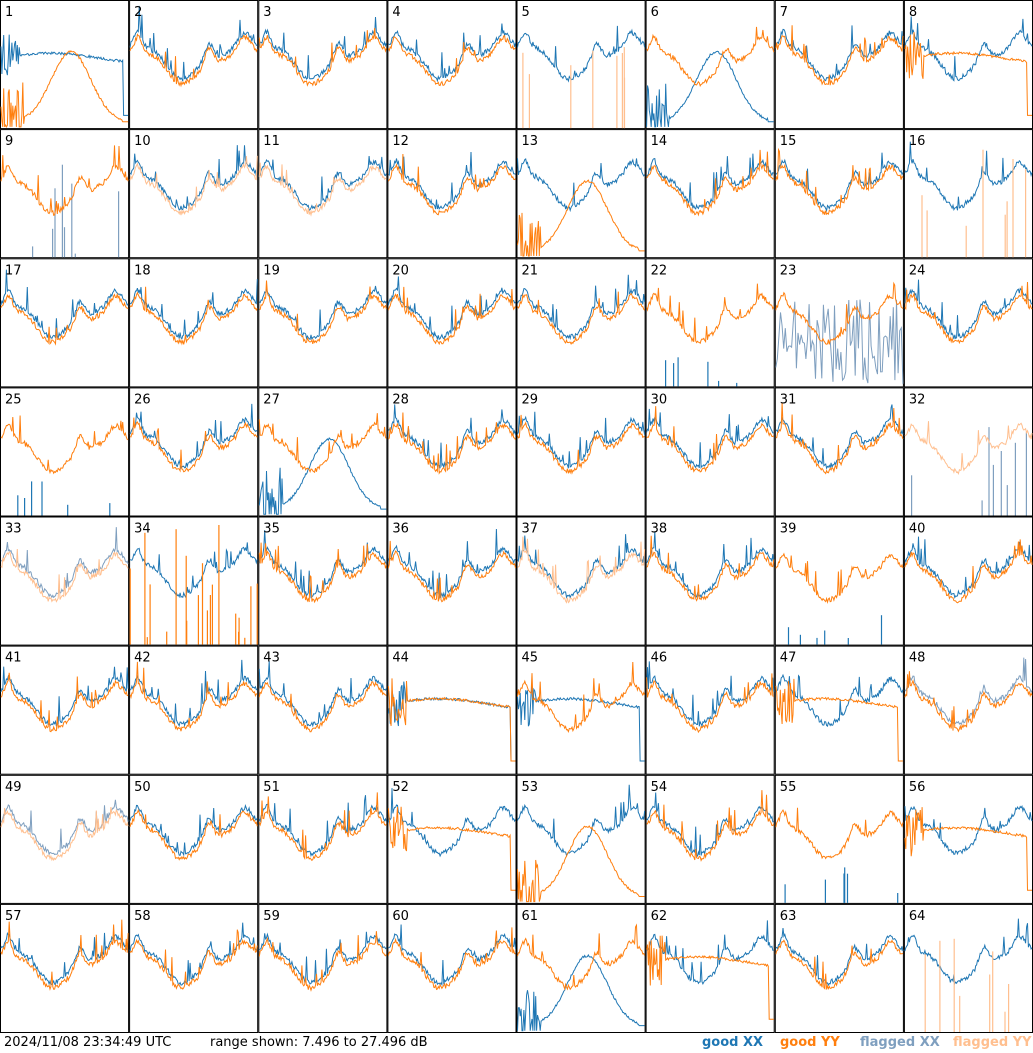  Describe the element at coordinates (710, 452) in the screenshot. I see `panel-30: 30` at that location.